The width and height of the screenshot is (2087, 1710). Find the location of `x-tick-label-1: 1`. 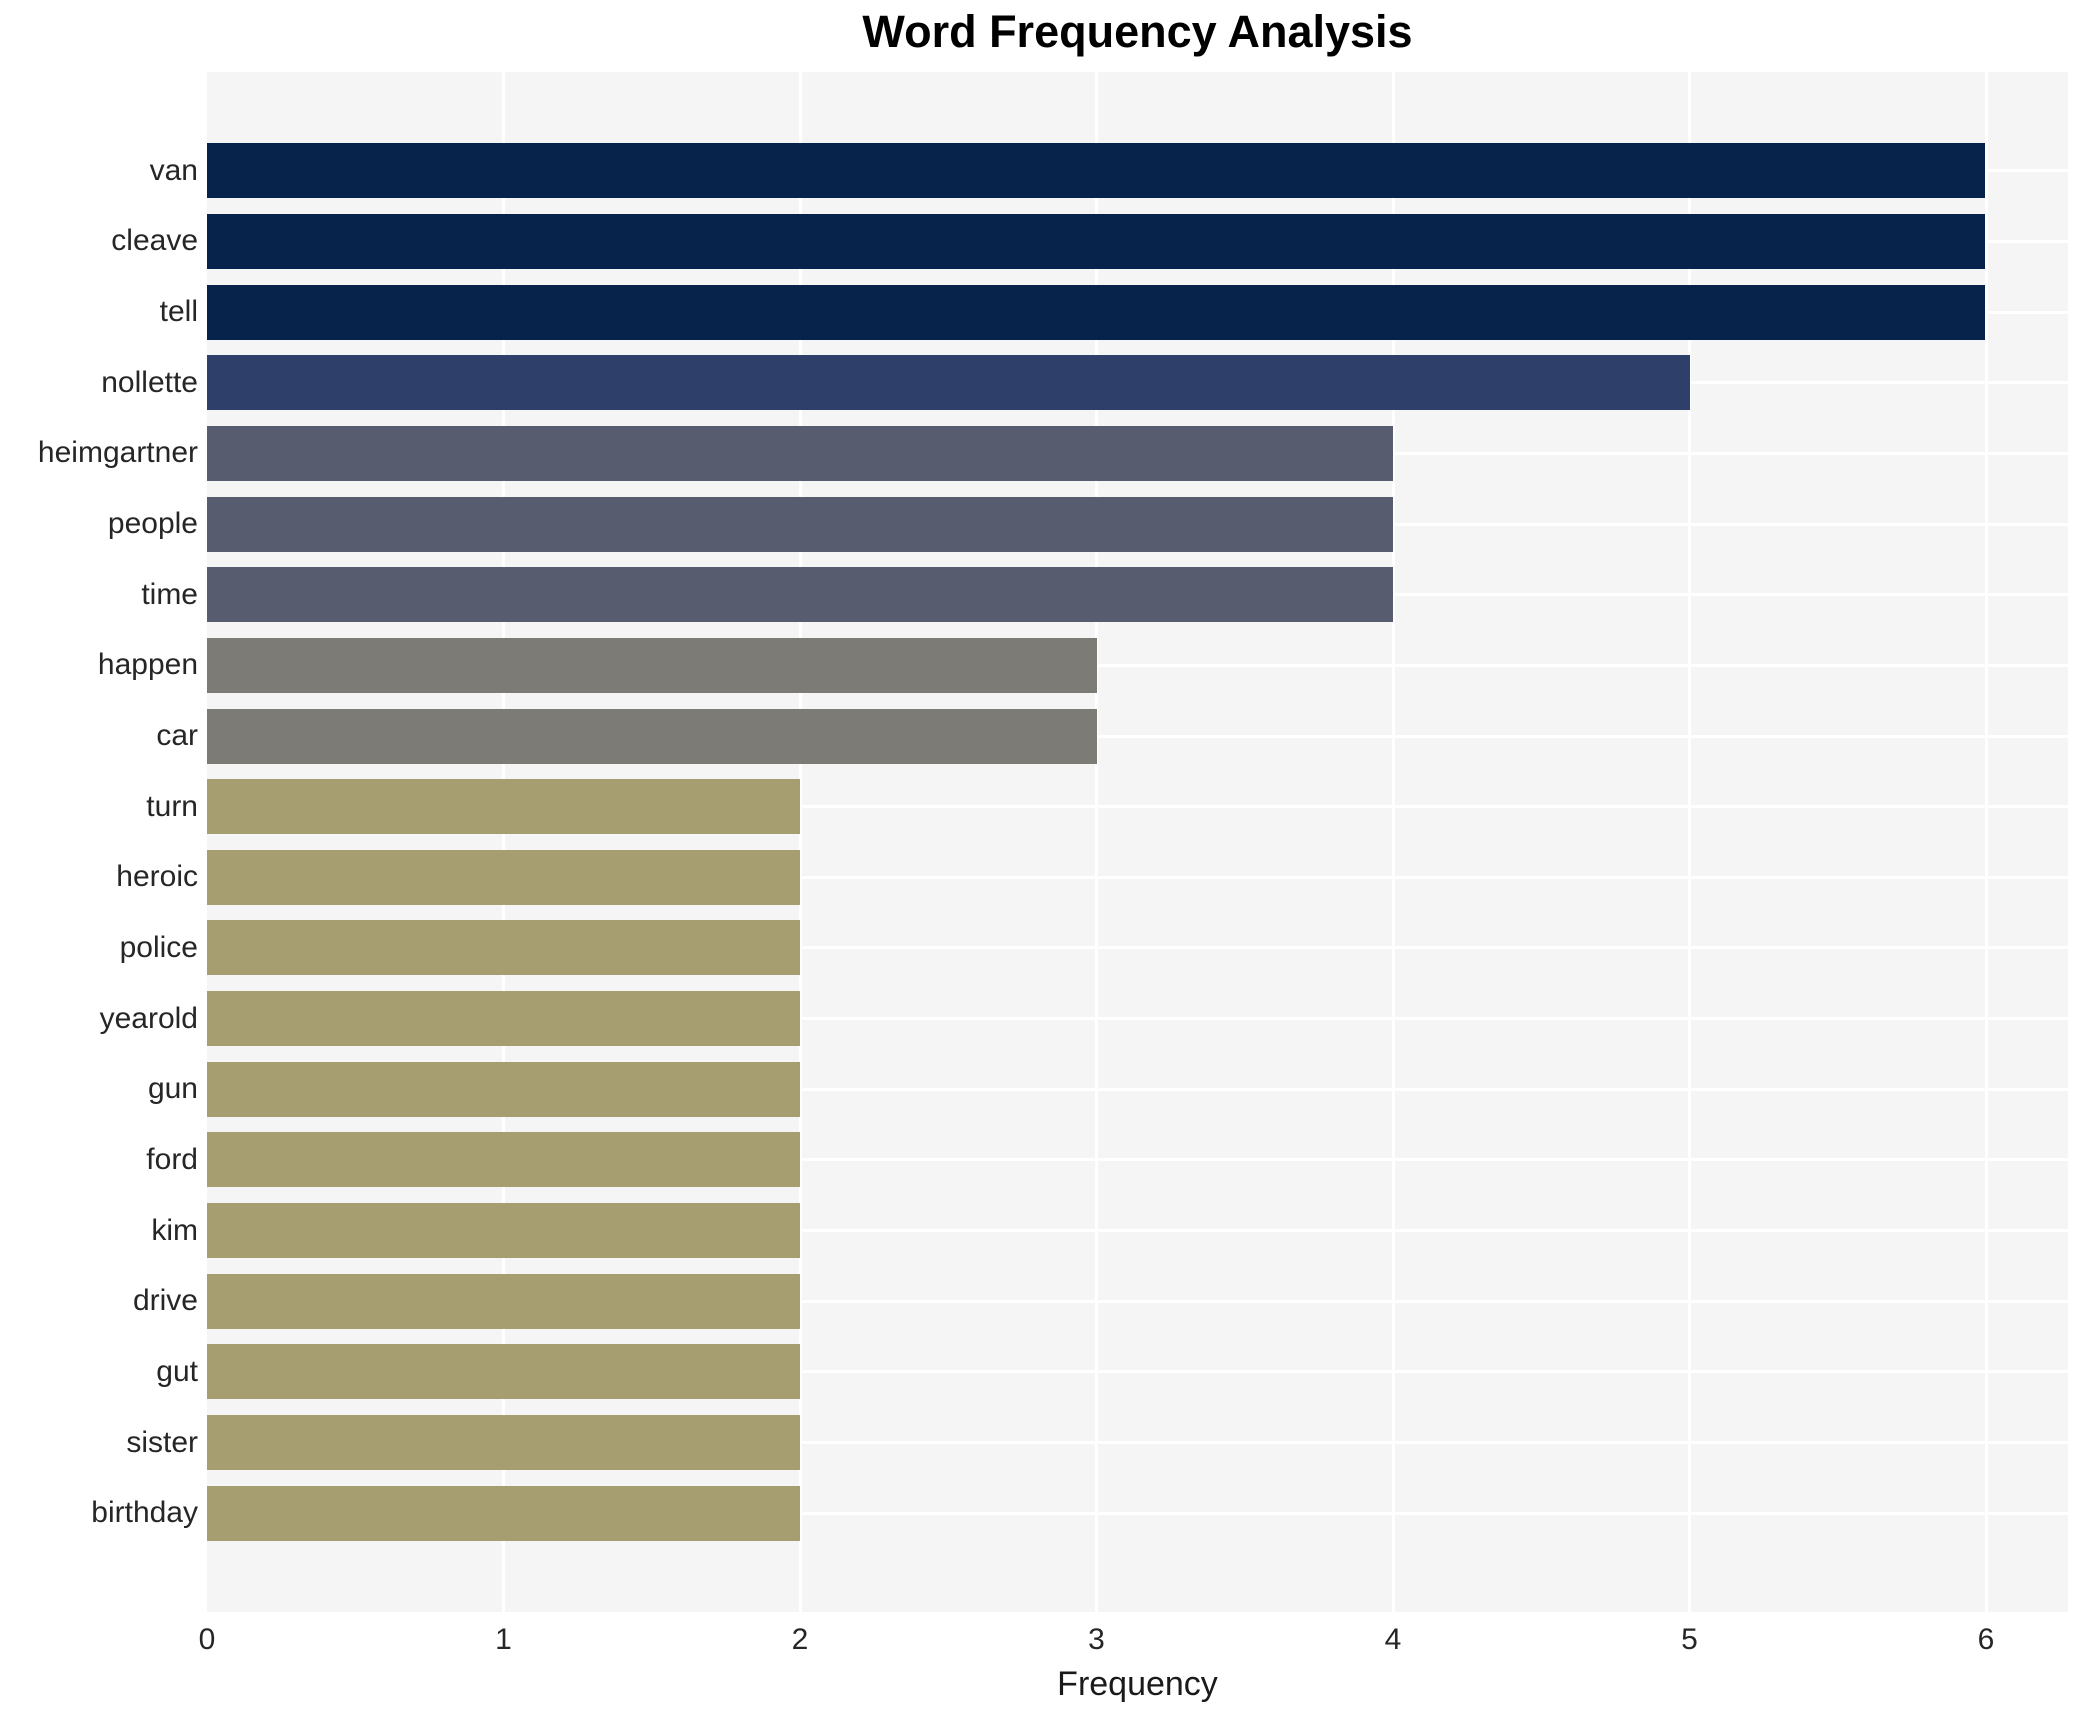

x-tick-label-1: 1 is located at coordinates (503, 1639).